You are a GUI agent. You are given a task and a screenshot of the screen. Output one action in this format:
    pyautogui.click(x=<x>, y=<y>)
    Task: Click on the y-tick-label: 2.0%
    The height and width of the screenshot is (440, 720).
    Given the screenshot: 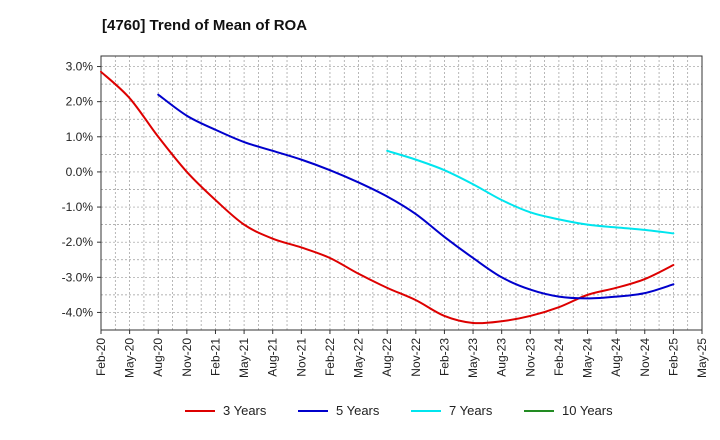 What is the action you would take?
    pyautogui.click(x=80, y=102)
    